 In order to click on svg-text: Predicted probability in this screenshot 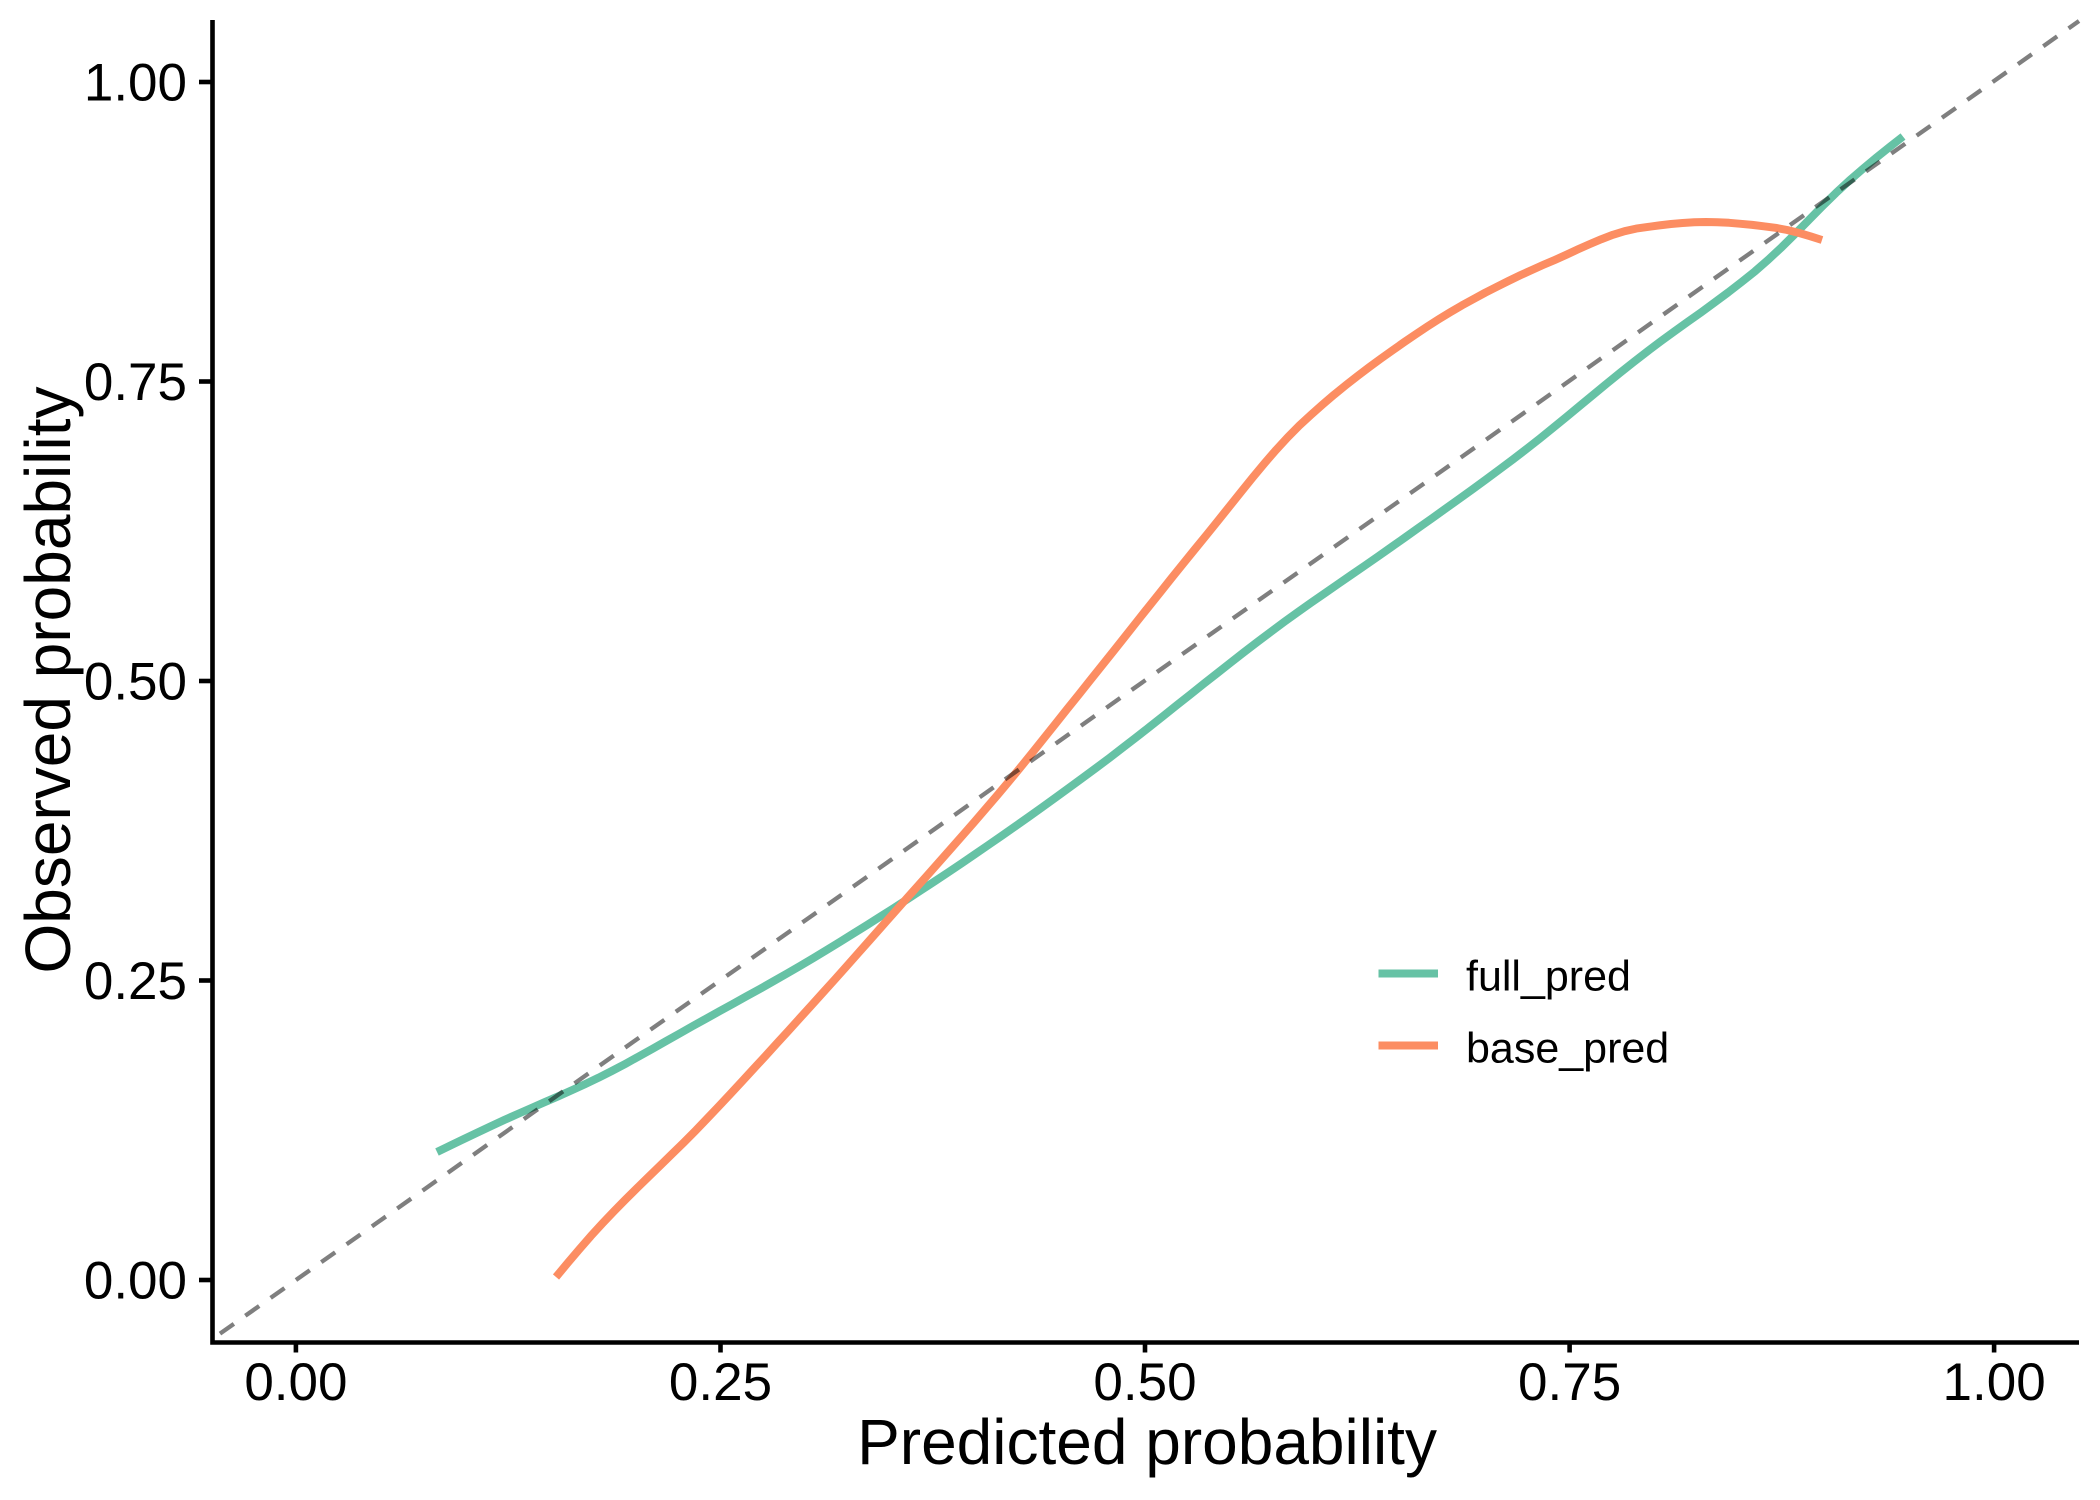, I will do `click(1147, 1442)`.